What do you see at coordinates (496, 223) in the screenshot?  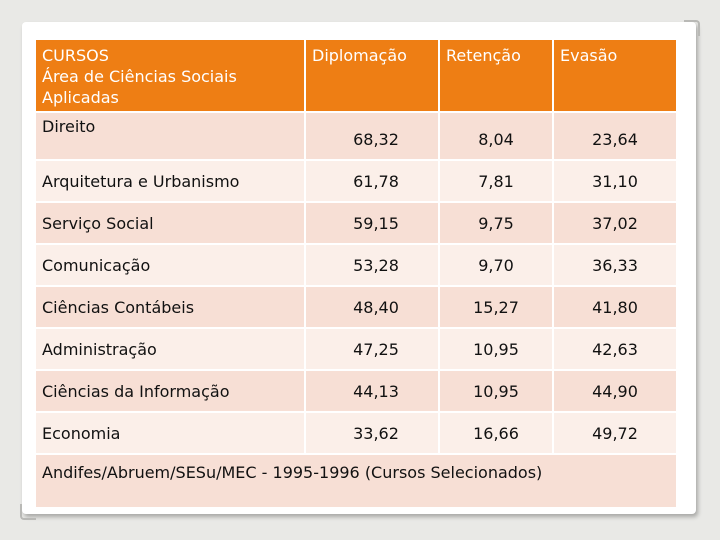 I see `retencao-value: 9,75` at bounding box center [496, 223].